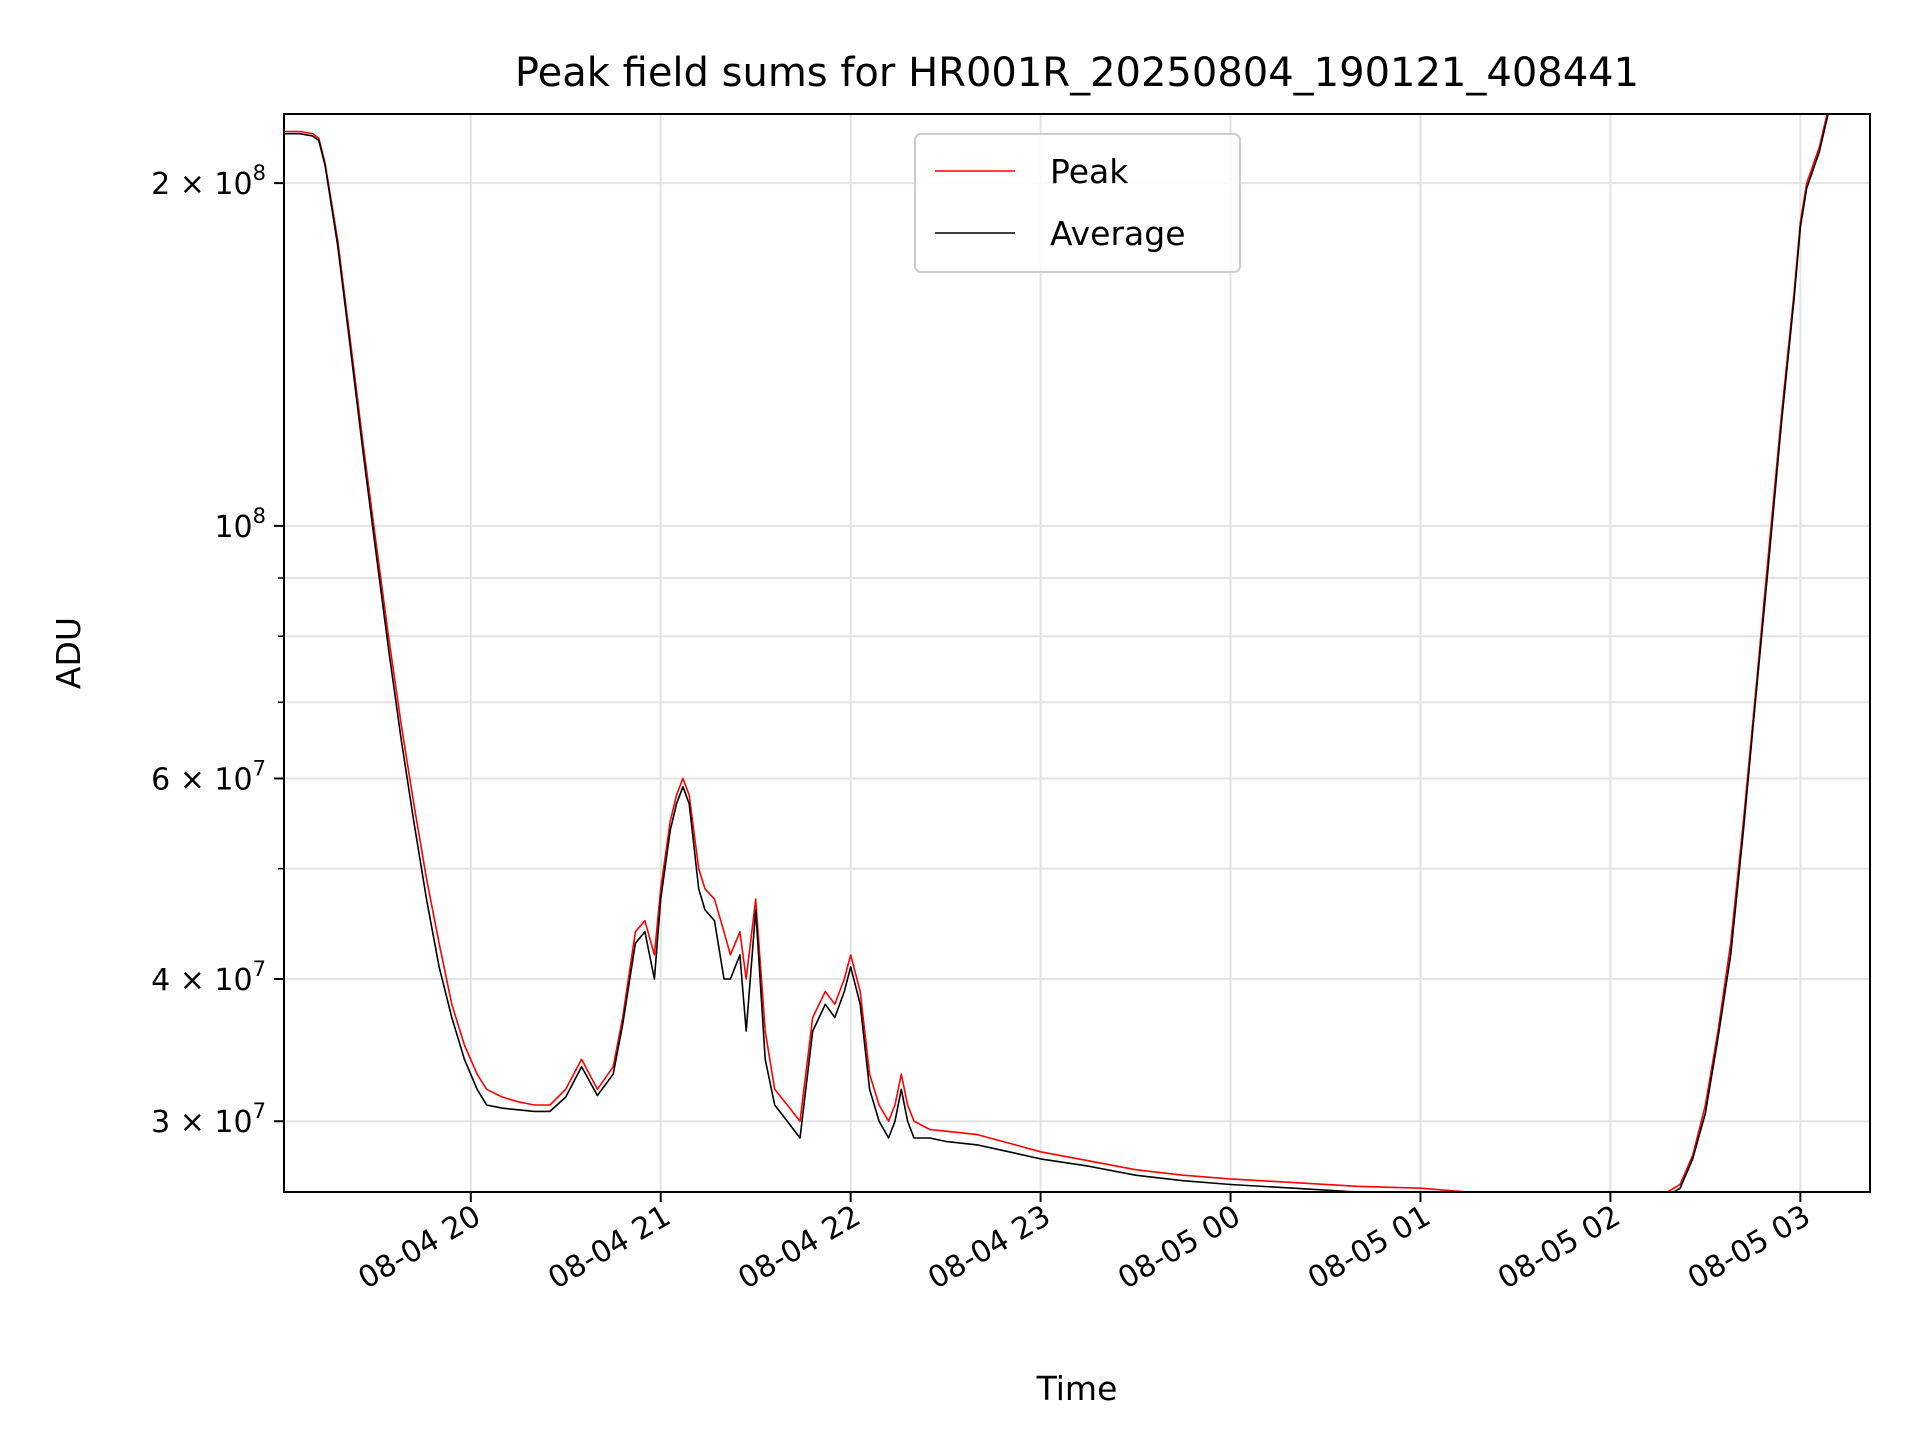 This screenshot has width=1920, height=1440. What do you see at coordinates (201, 184) in the screenshot?
I see `y-tick-label-base: 2 × 10` at bounding box center [201, 184].